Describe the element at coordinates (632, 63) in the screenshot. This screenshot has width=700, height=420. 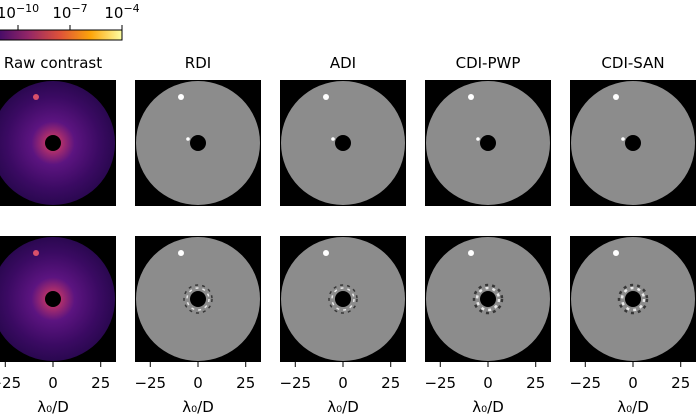
I see `column-title: CDI-SAN` at that location.